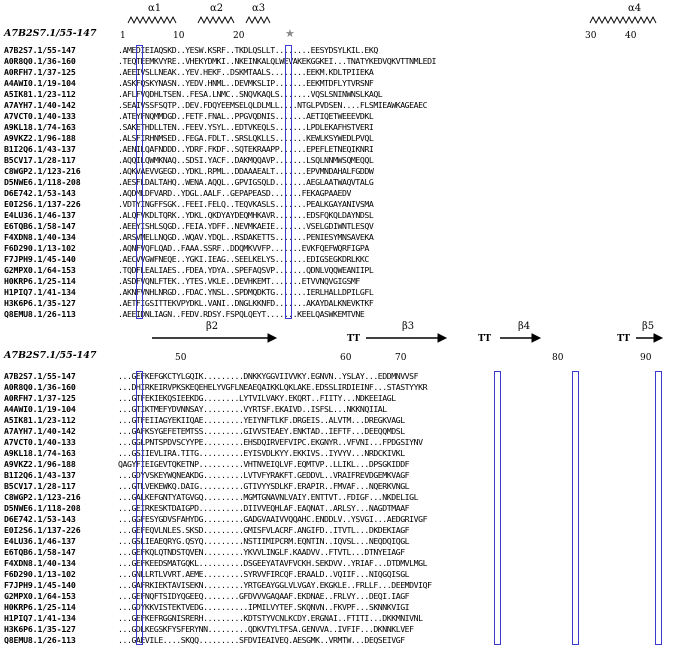 This screenshot has width=685, height=663. What do you see at coordinates (558, 358) in the screenshot?
I see `ruler-tick-80: 80` at bounding box center [558, 358].